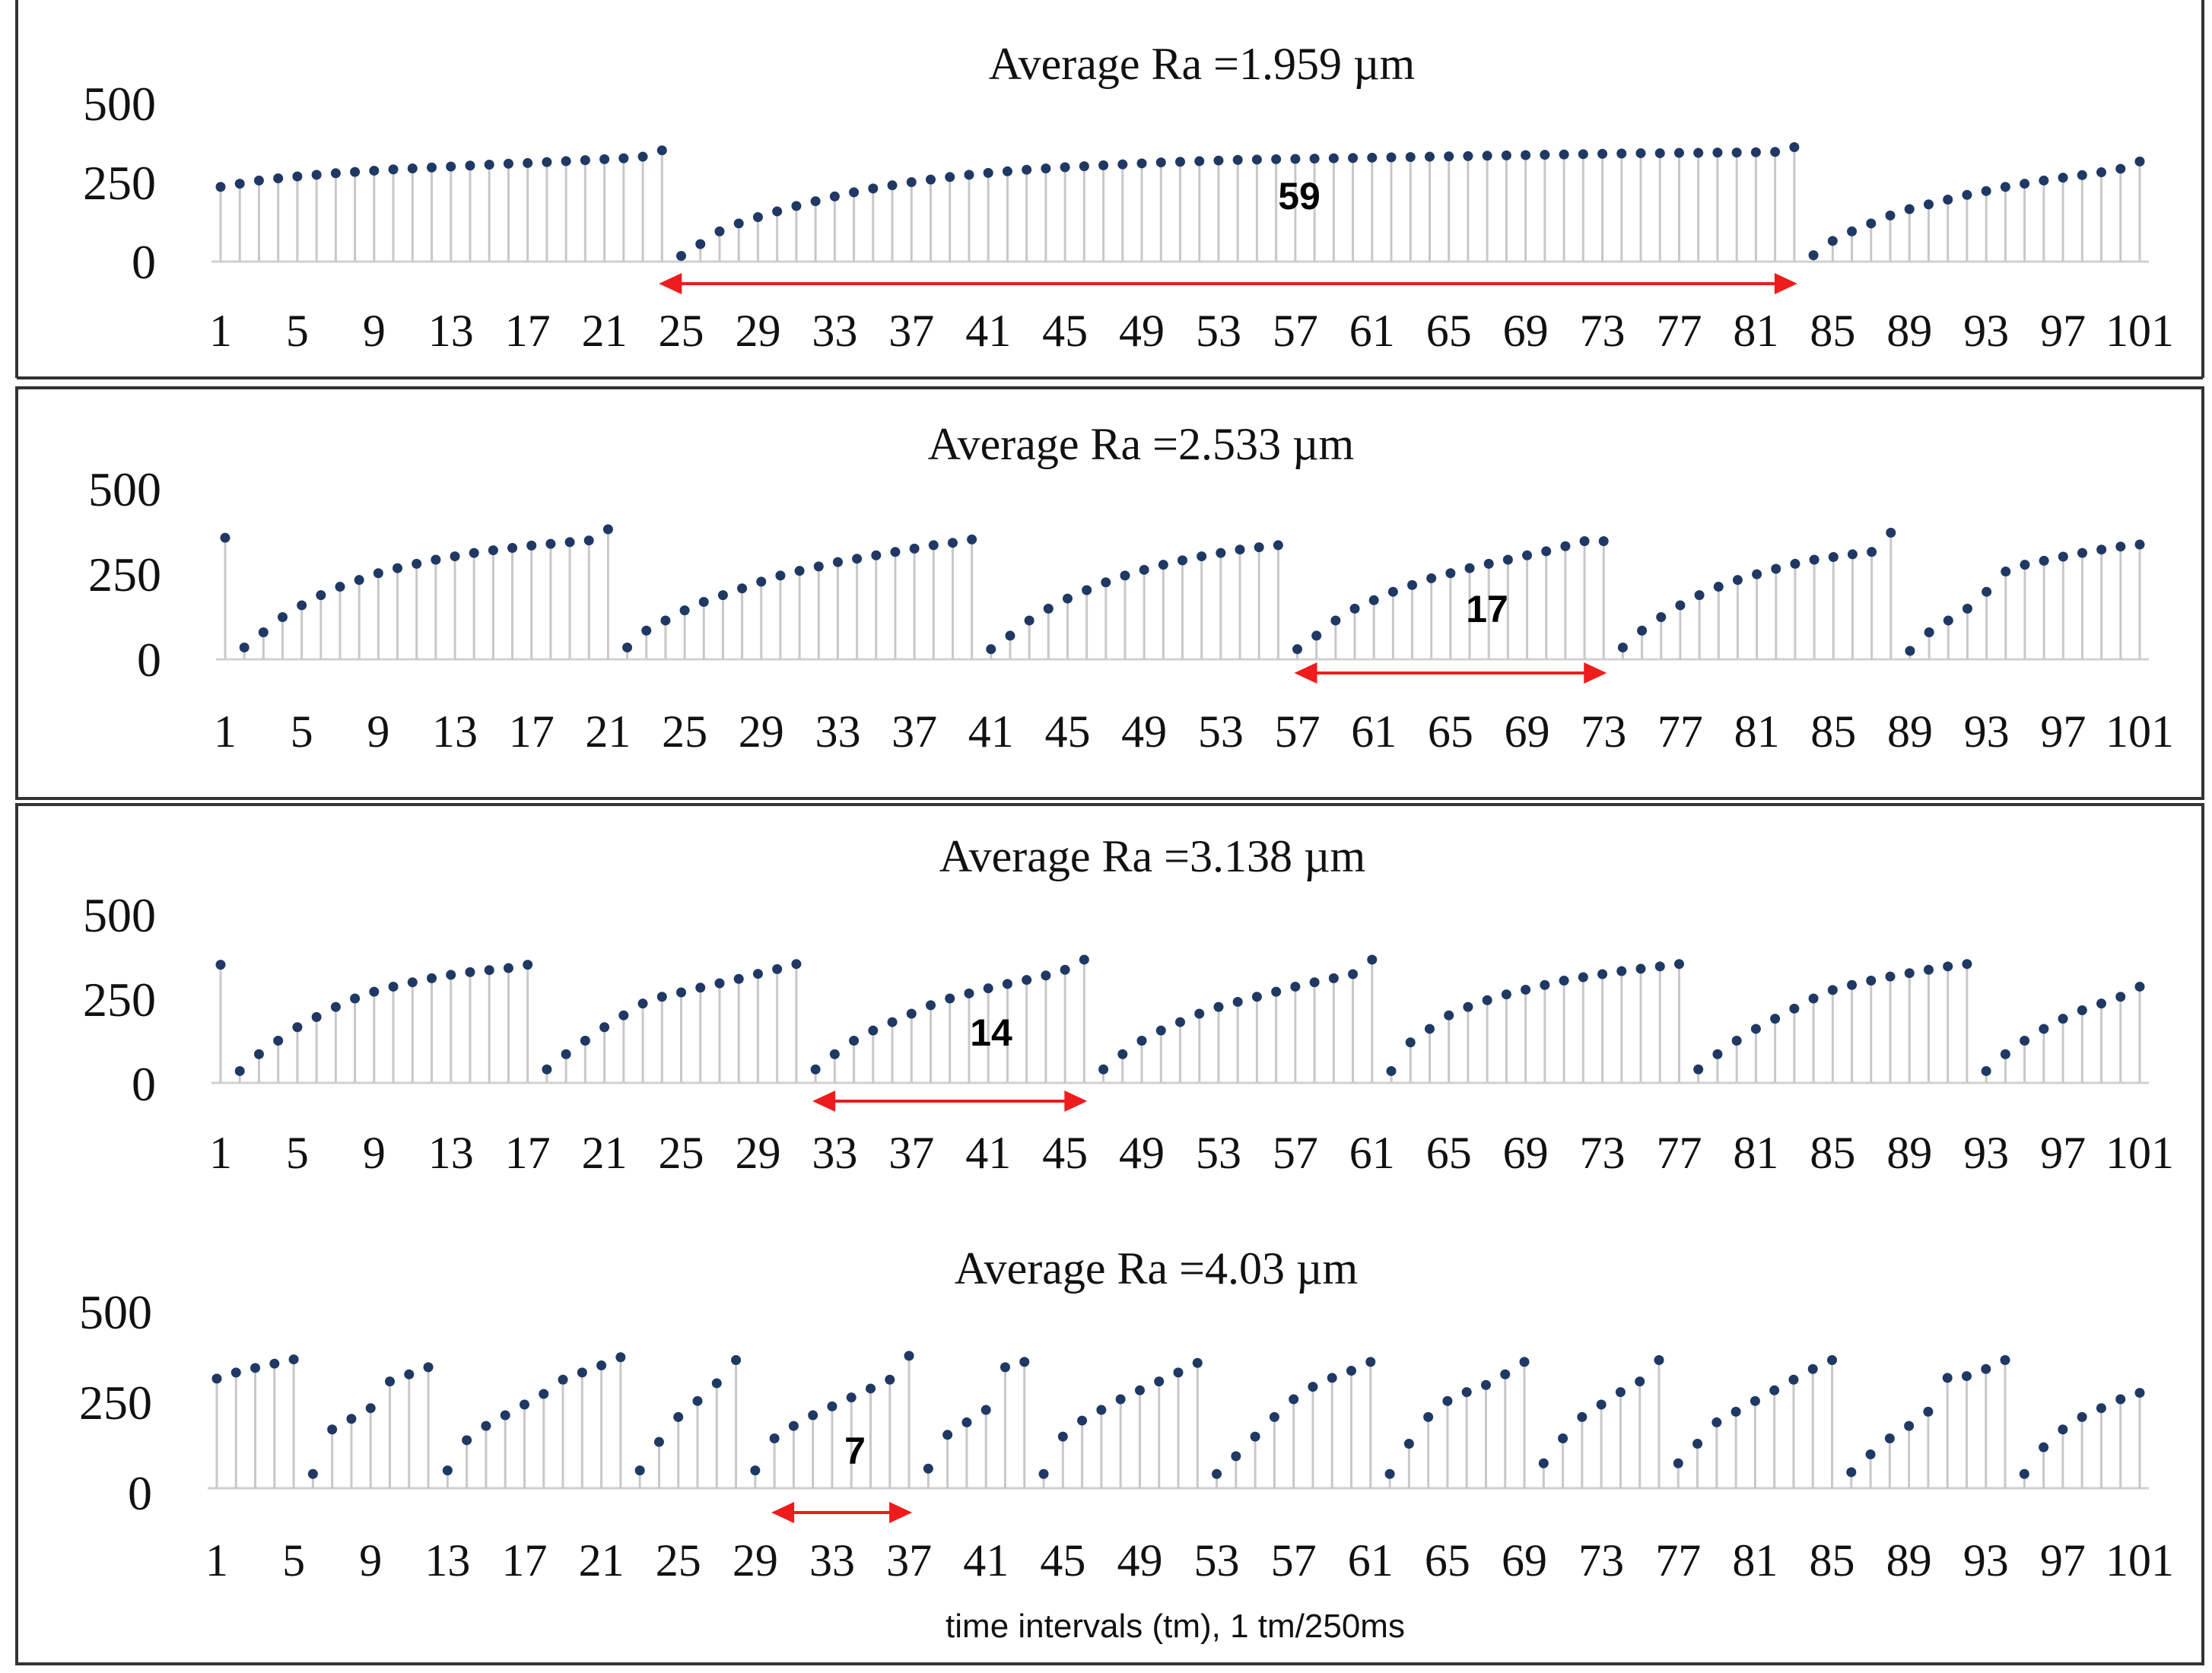  I want to click on arrow-head-right, so click(901, 1512).